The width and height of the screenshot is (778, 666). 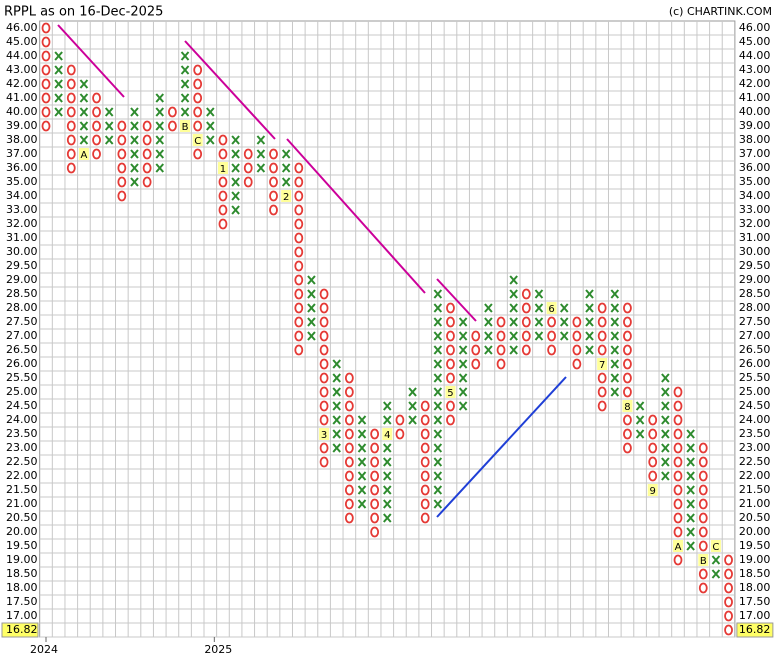 What do you see at coordinates (22, 475) in the screenshot?
I see `y-tick-label: 22.00` at bounding box center [22, 475].